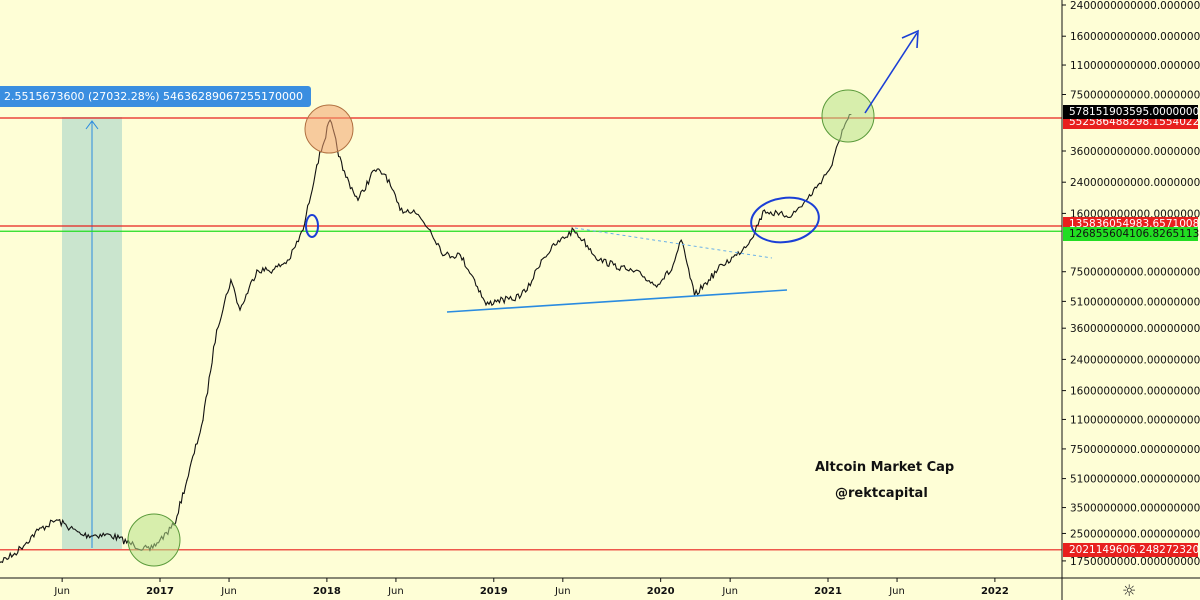 The width and height of the screenshot is (1200, 600). What do you see at coordinates (1135, 562) in the screenshot?
I see `y-tick-label: 1750000000.0000000000` at bounding box center [1135, 562].